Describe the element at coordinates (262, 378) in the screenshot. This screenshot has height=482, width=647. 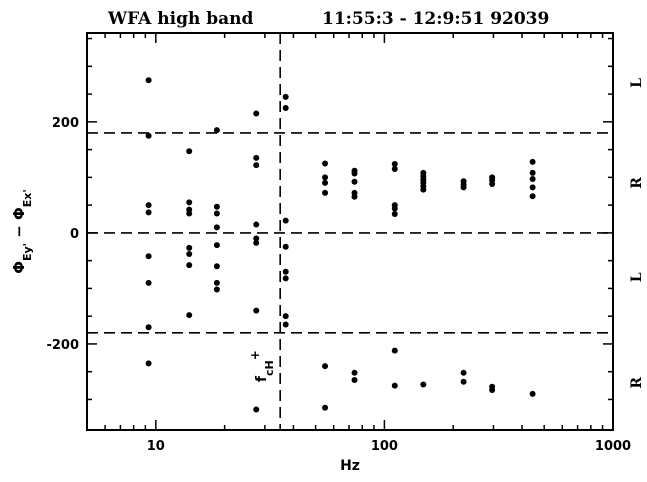
I see `fch-label-base: f` at that location.